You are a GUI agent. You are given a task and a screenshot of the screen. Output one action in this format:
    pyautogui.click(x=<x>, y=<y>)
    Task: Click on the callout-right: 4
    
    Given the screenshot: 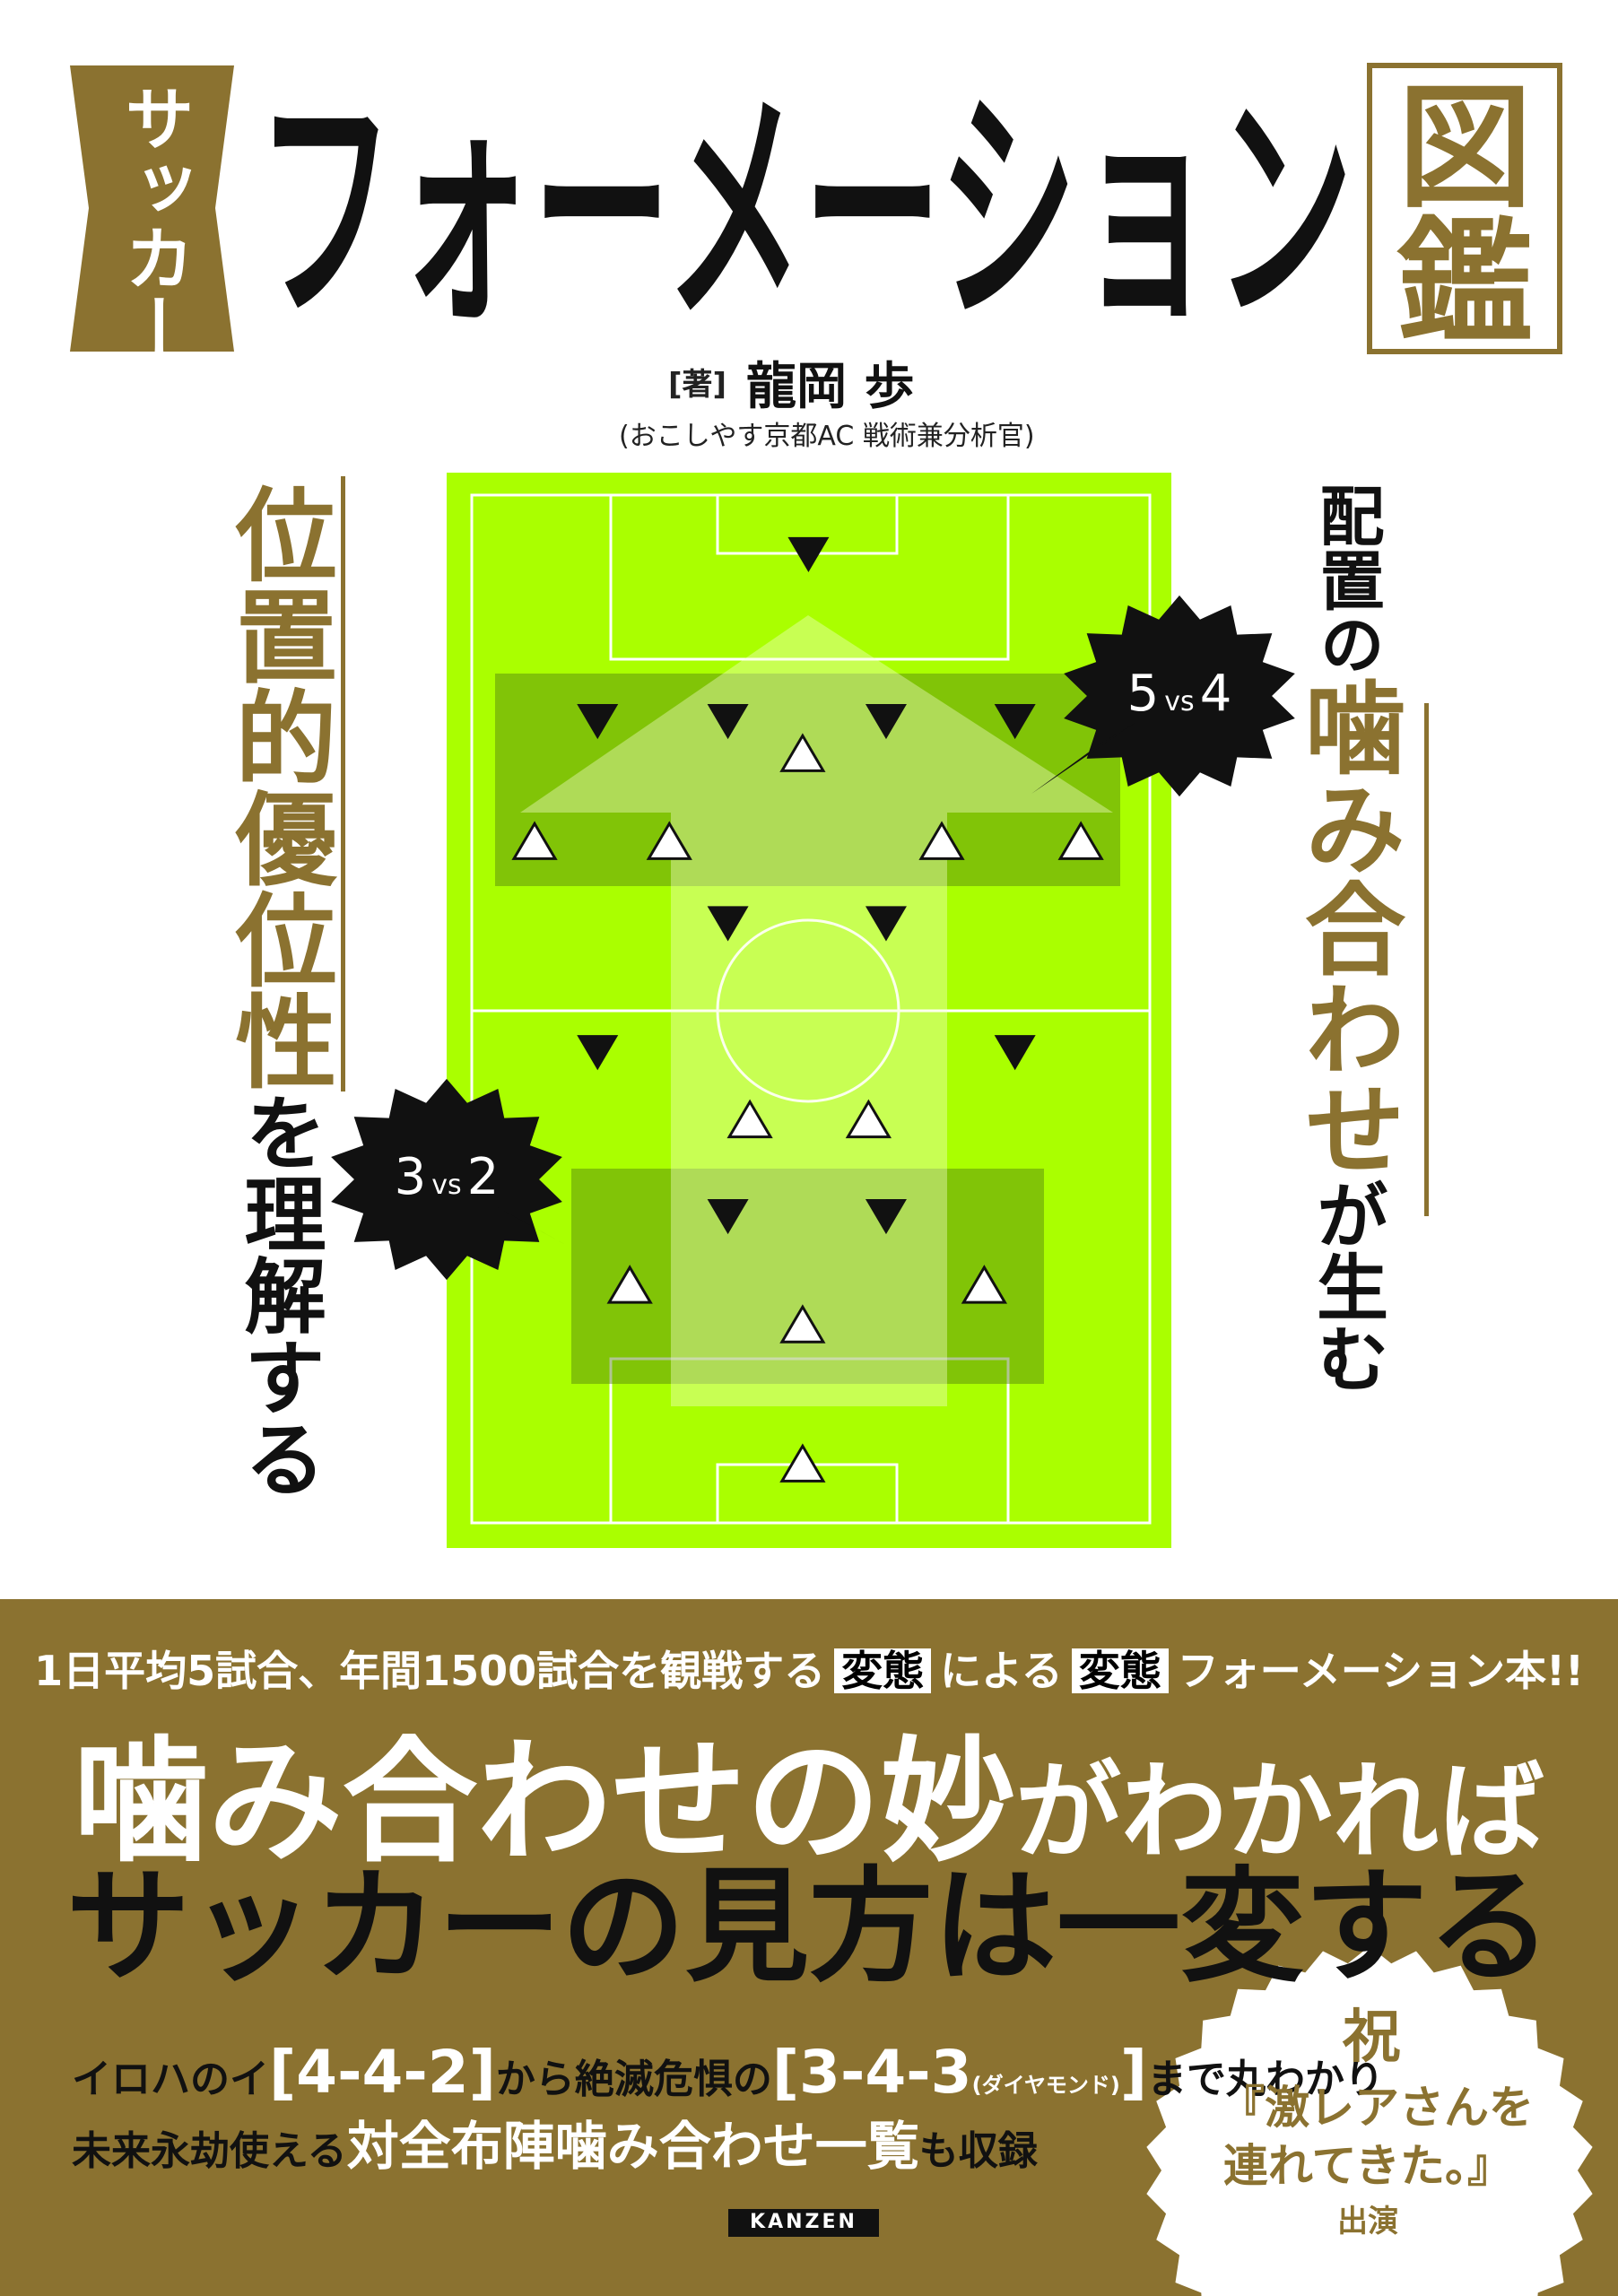 What is the action you would take?
    pyautogui.click(x=1215, y=694)
    